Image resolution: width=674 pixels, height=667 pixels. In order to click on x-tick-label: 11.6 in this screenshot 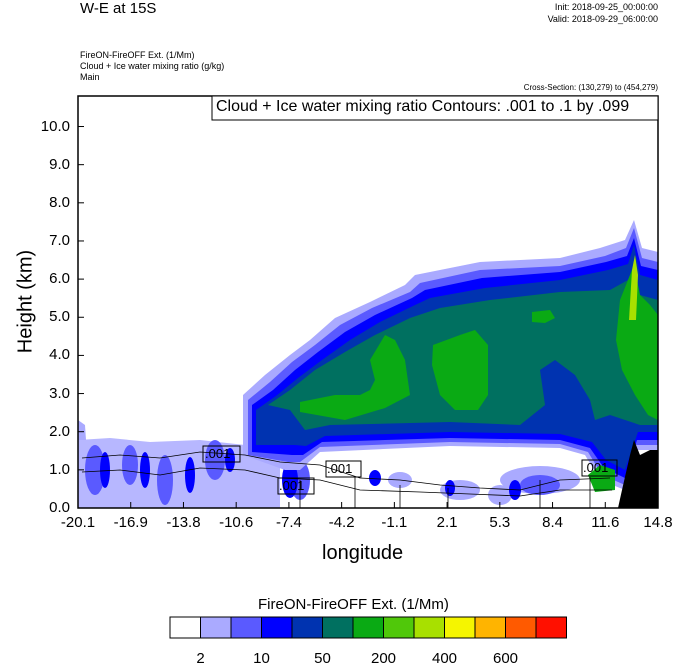, I will do `click(605, 522)`.